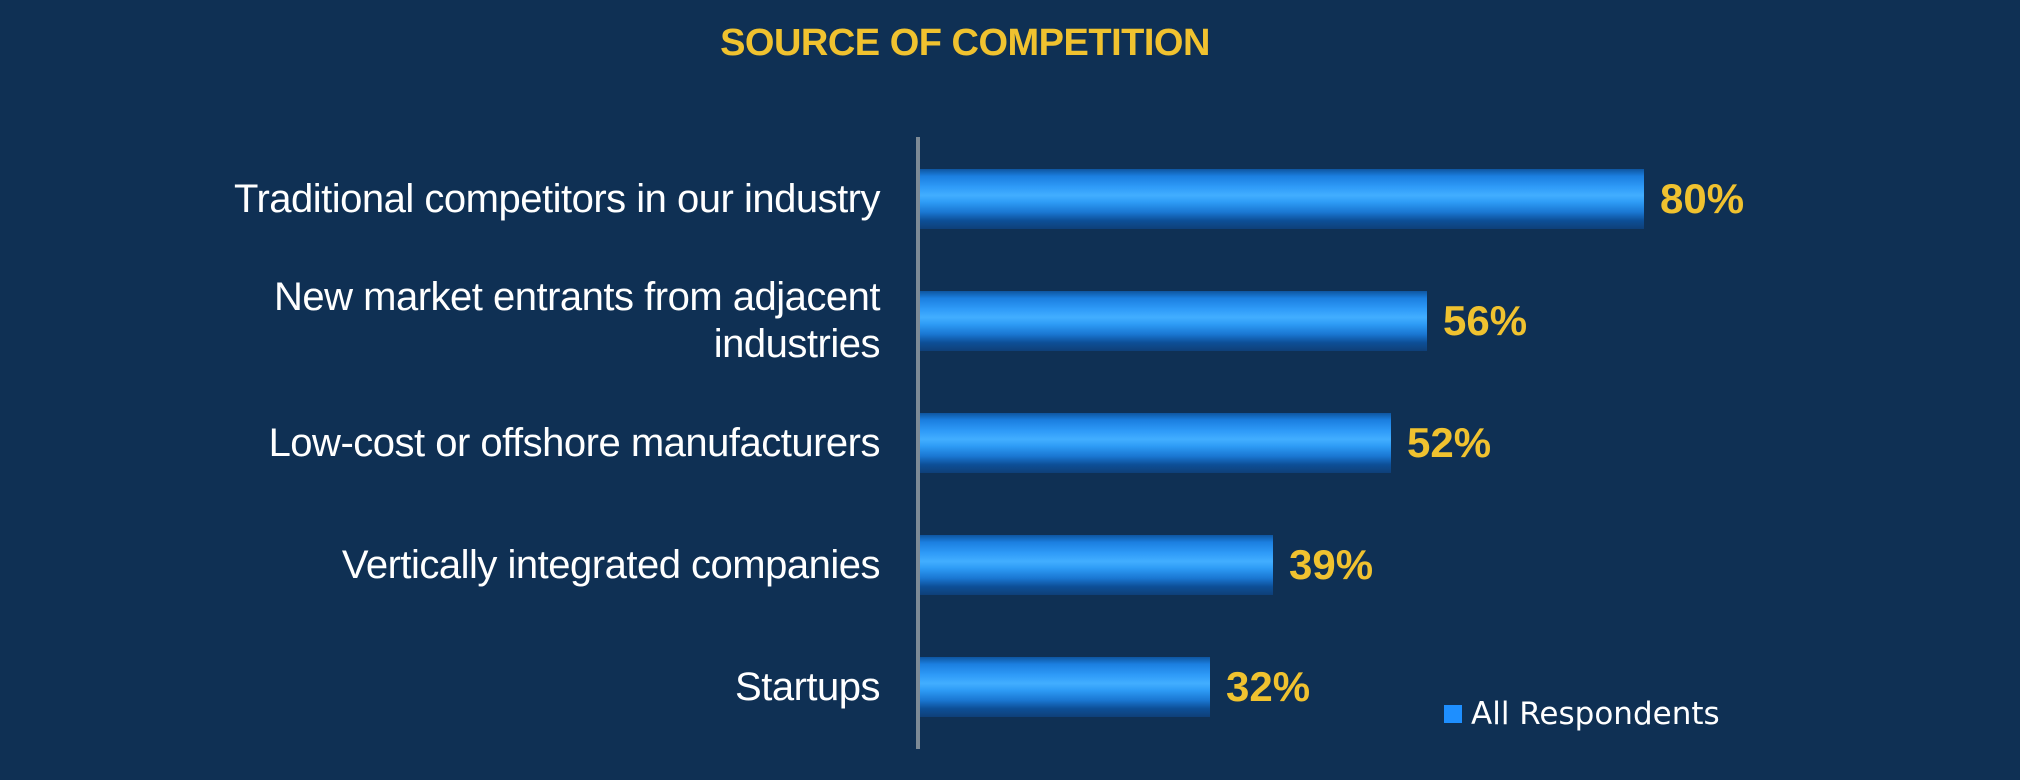 Image resolution: width=2020 pixels, height=780 pixels. What do you see at coordinates (1595, 714) in the screenshot?
I see `legend-label: All Respondents` at bounding box center [1595, 714].